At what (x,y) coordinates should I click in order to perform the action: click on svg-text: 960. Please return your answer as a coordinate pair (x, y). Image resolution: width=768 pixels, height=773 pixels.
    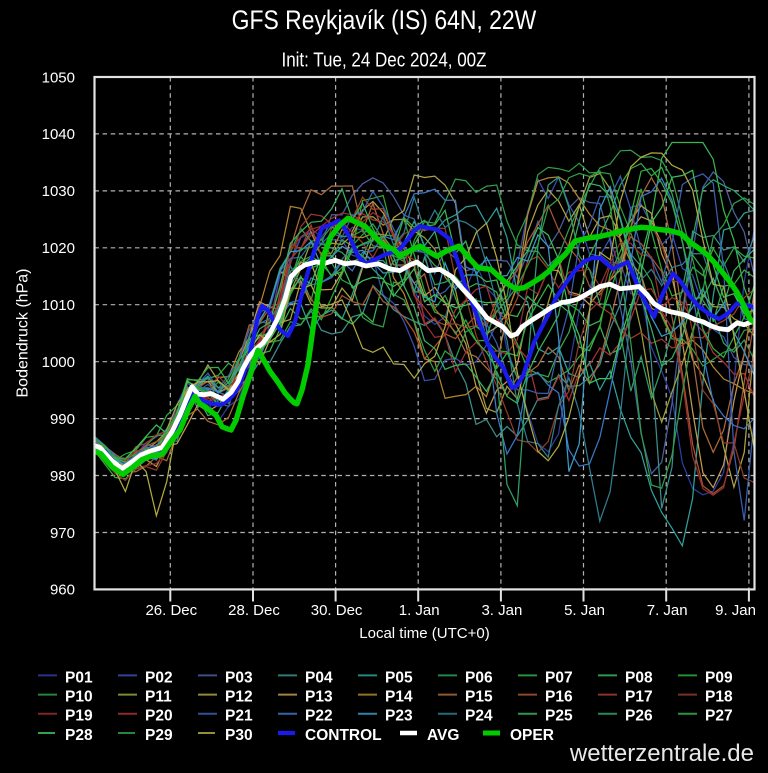
    Looking at the image, I should click on (62, 590).